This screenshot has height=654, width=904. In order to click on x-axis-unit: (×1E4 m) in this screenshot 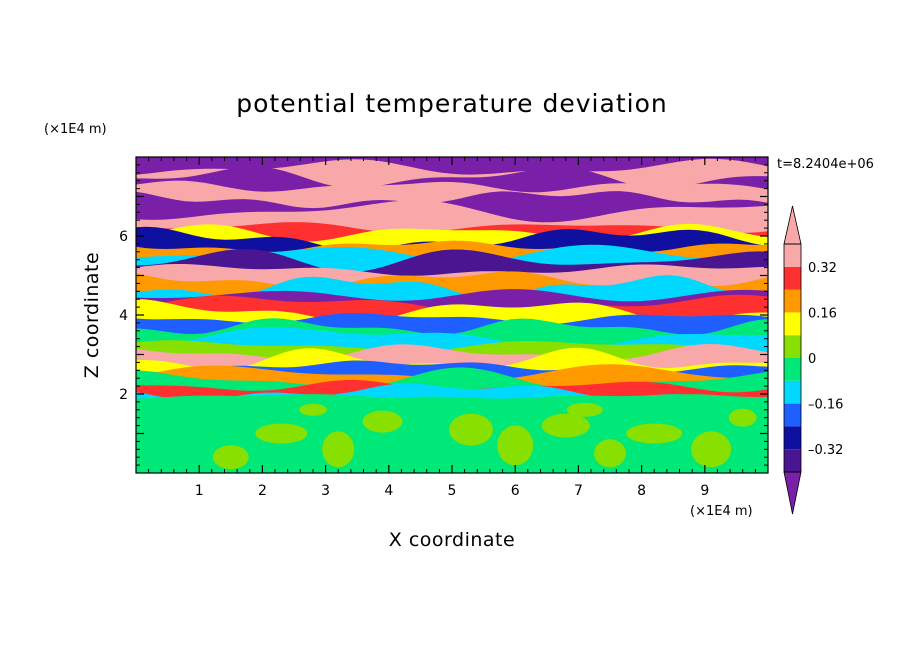, I will do `click(721, 511)`.